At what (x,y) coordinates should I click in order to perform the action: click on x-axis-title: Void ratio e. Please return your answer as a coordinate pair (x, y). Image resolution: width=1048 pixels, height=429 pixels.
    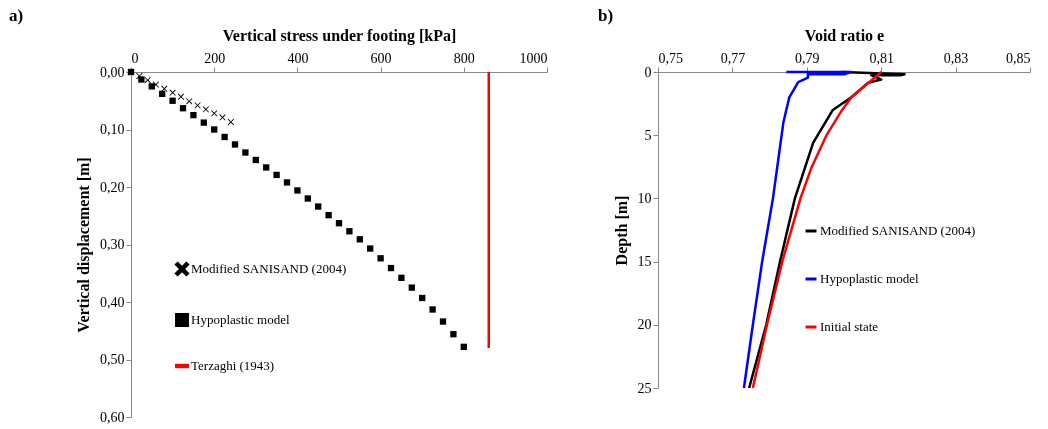
    Looking at the image, I should click on (844, 35).